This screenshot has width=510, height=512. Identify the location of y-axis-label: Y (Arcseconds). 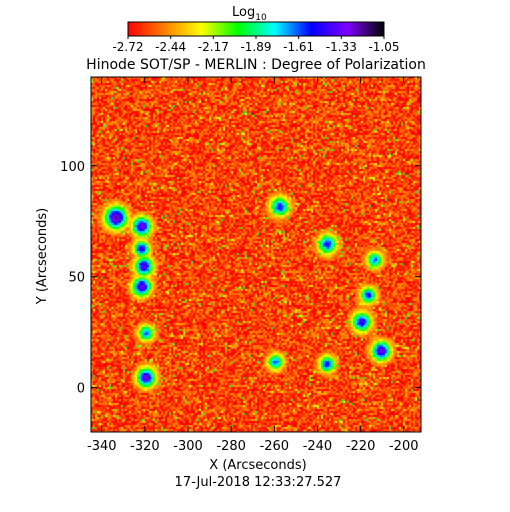
(42, 256).